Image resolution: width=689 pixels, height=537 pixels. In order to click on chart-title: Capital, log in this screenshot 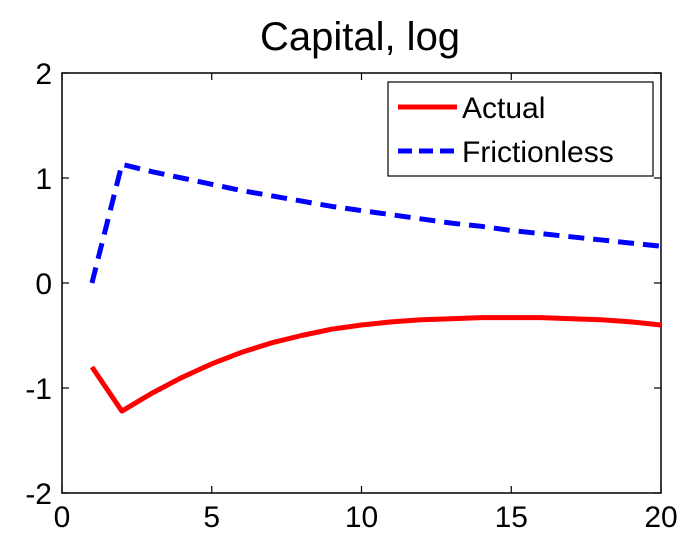, I will do `click(360, 37)`.